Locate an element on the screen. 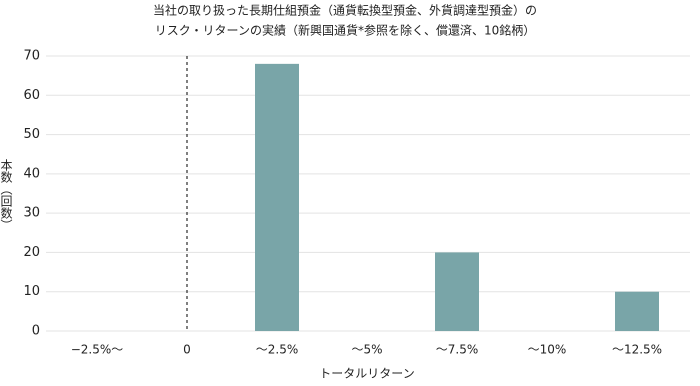  x-tick-label: 〜10% is located at coordinates (547, 350).